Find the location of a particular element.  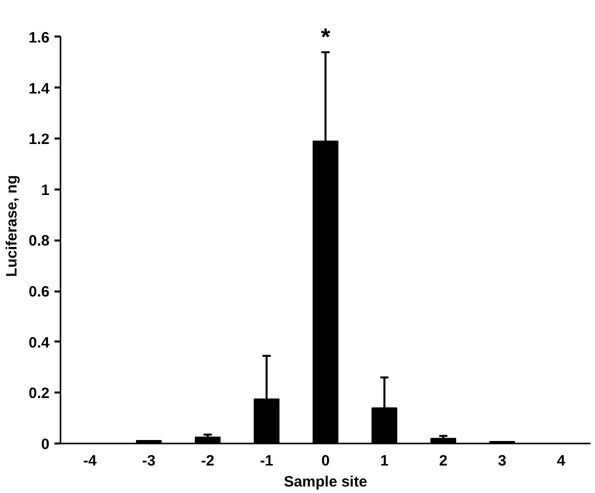

x-tick-label: -4 is located at coordinates (90, 461).